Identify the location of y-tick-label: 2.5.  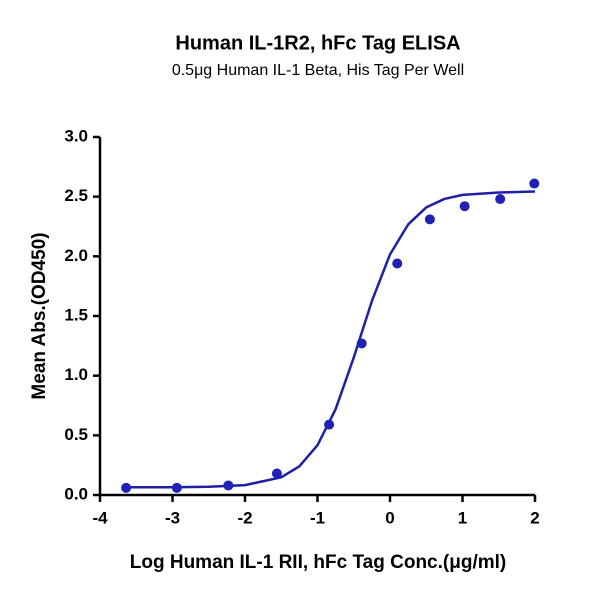
(76, 195).